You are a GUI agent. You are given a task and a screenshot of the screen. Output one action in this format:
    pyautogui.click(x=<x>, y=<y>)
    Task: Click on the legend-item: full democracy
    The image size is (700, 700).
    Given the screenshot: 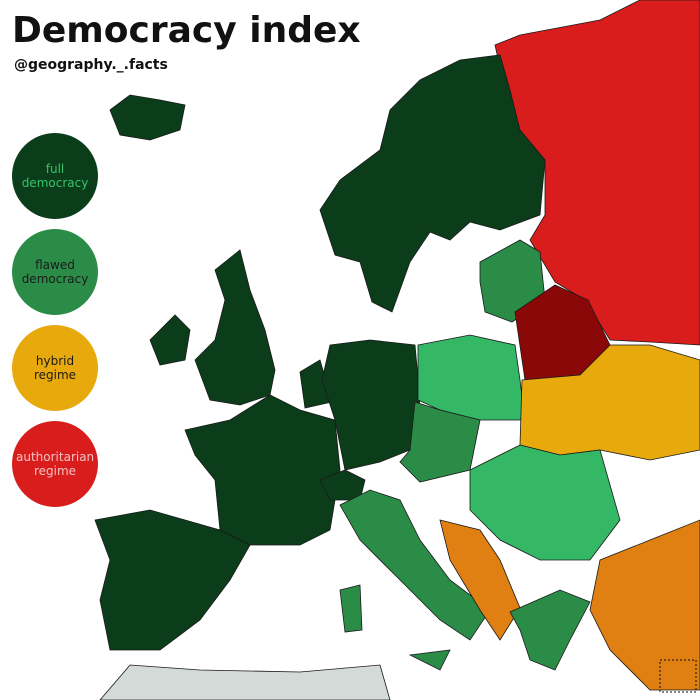 What is the action you would take?
    pyautogui.click(x=55, y=176)
    